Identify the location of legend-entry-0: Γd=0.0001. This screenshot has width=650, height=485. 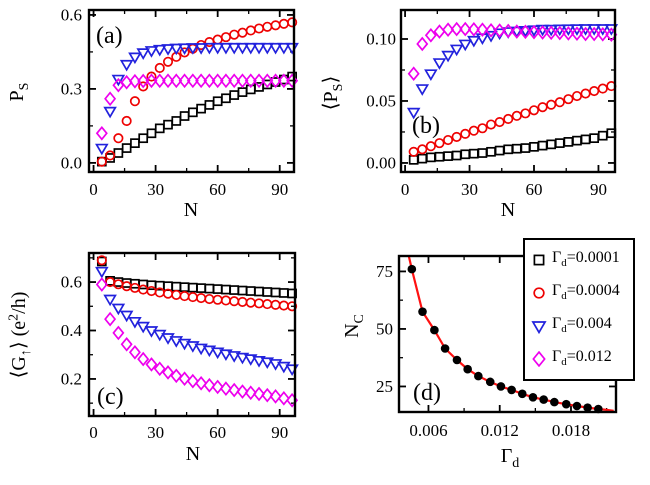
(582, 260).